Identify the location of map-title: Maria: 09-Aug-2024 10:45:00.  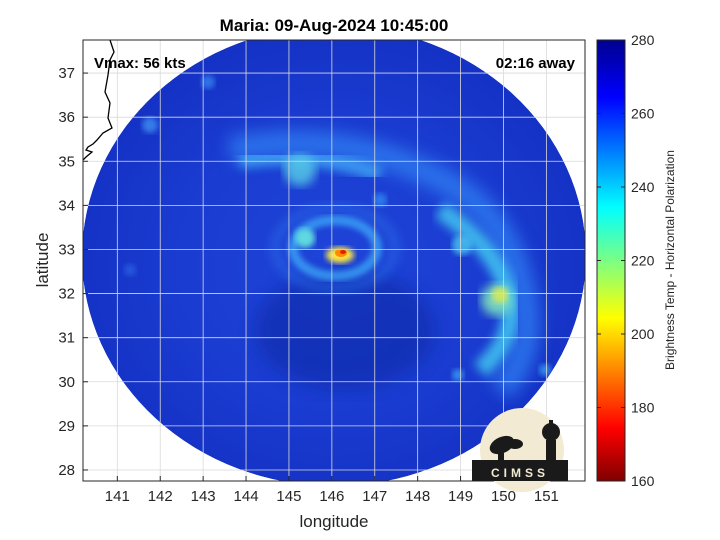
(334, 25).